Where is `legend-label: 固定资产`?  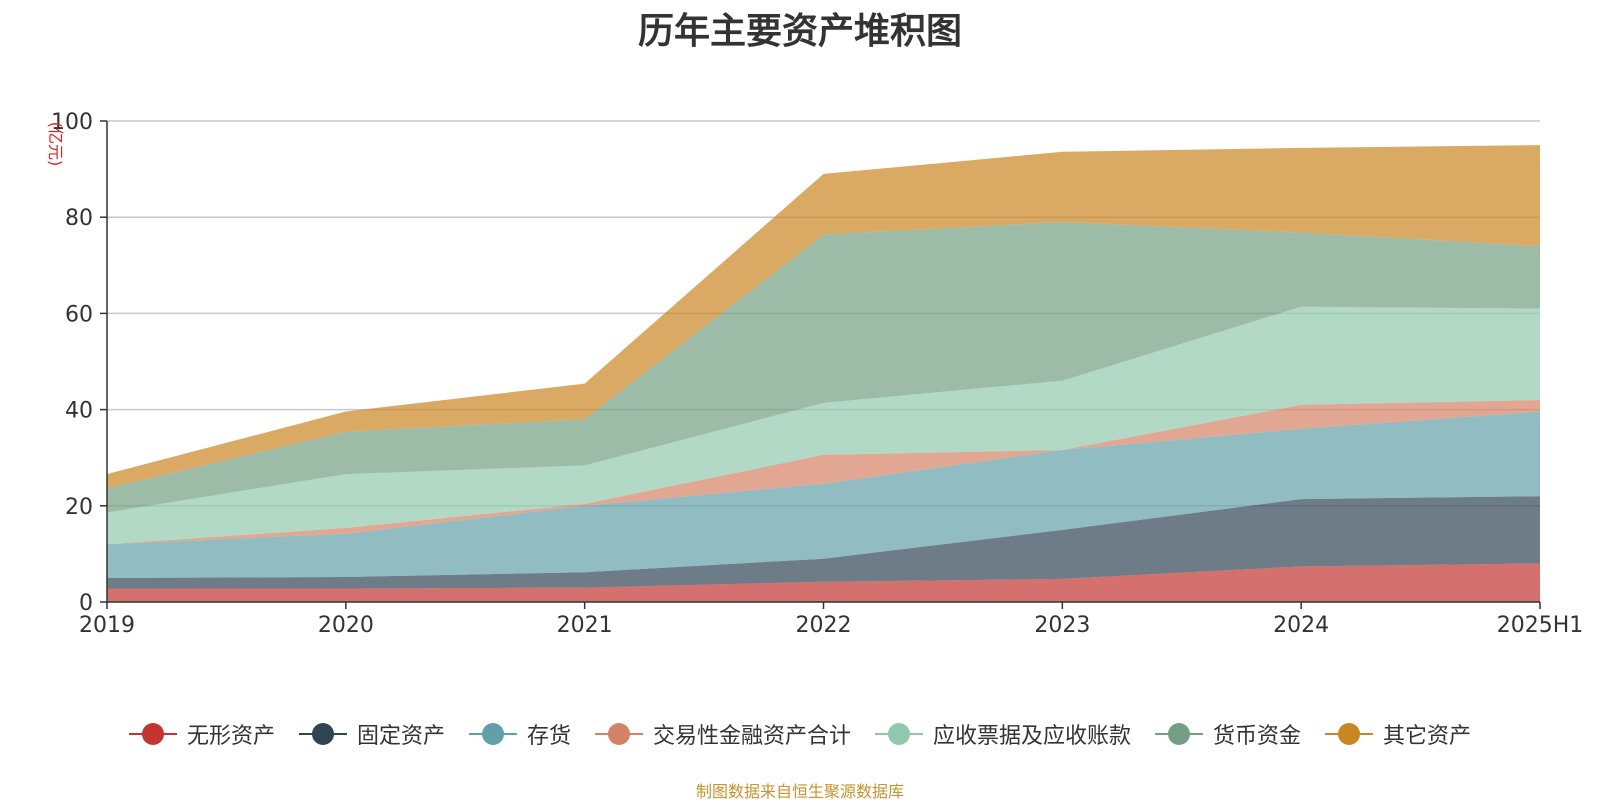 legend-label: 固定资产 is located at coordinates (400, 736).